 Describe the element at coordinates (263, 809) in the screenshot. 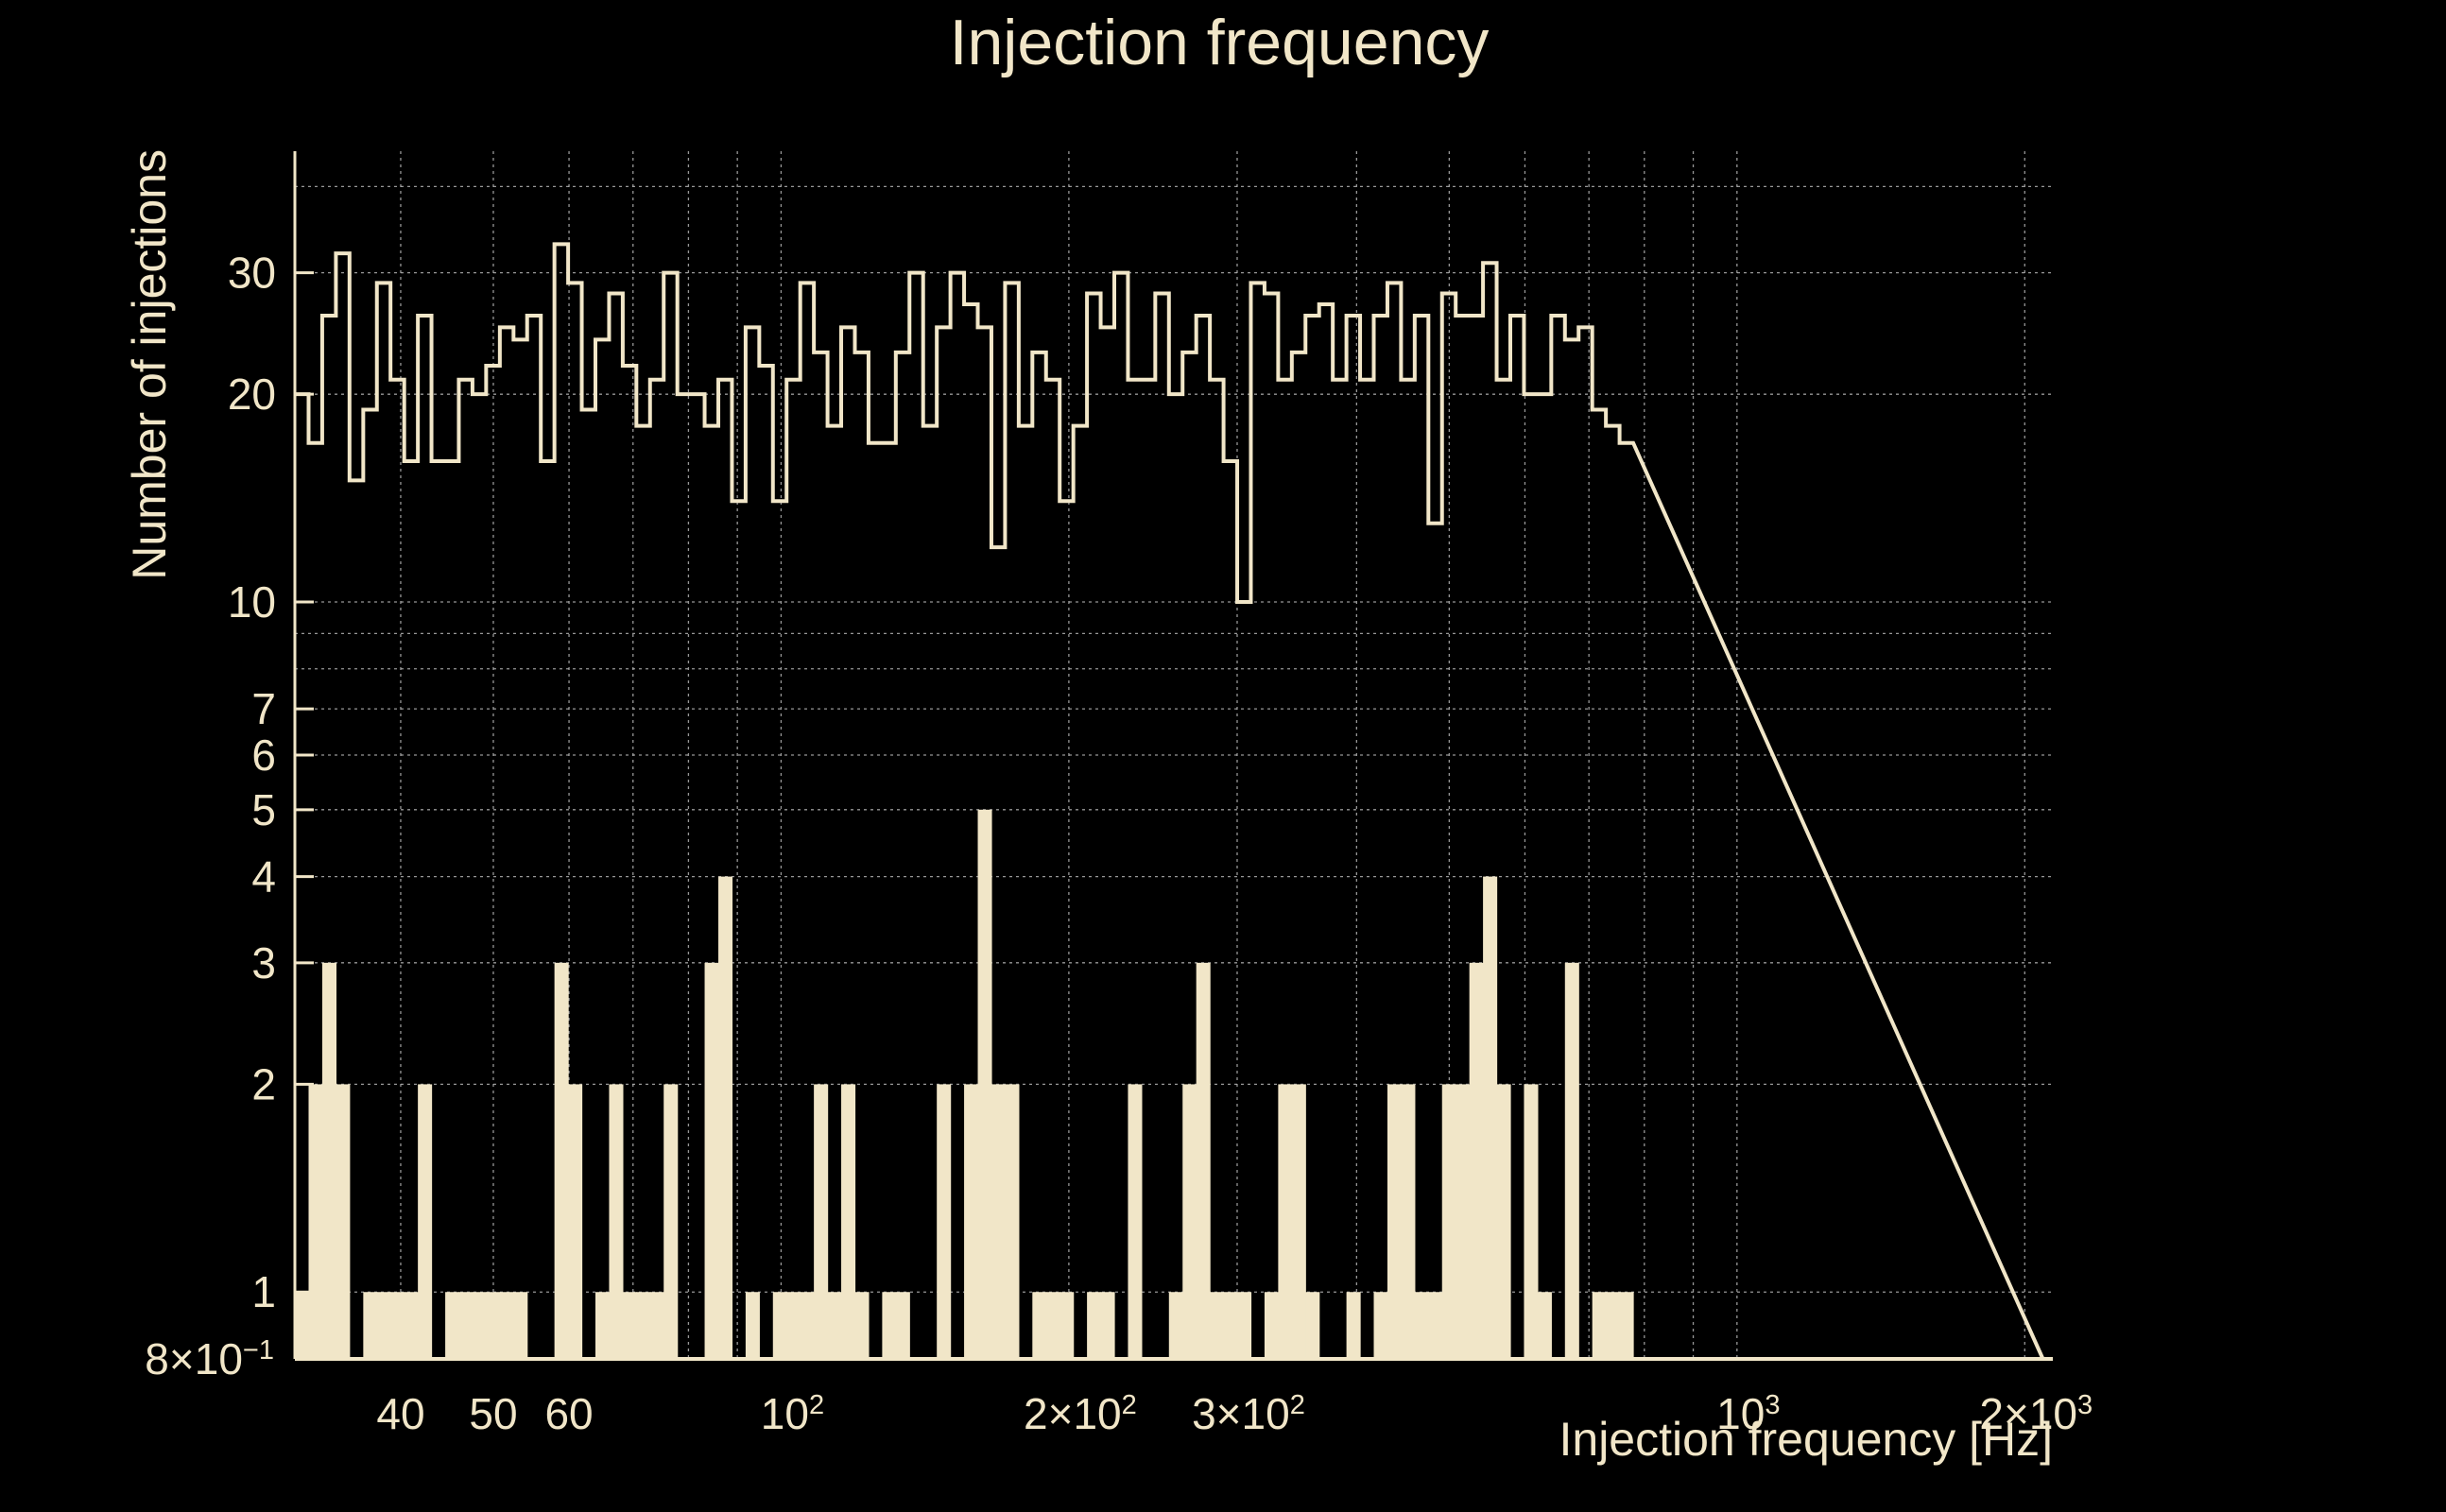

I see `y-tick-label: 5` at that location.